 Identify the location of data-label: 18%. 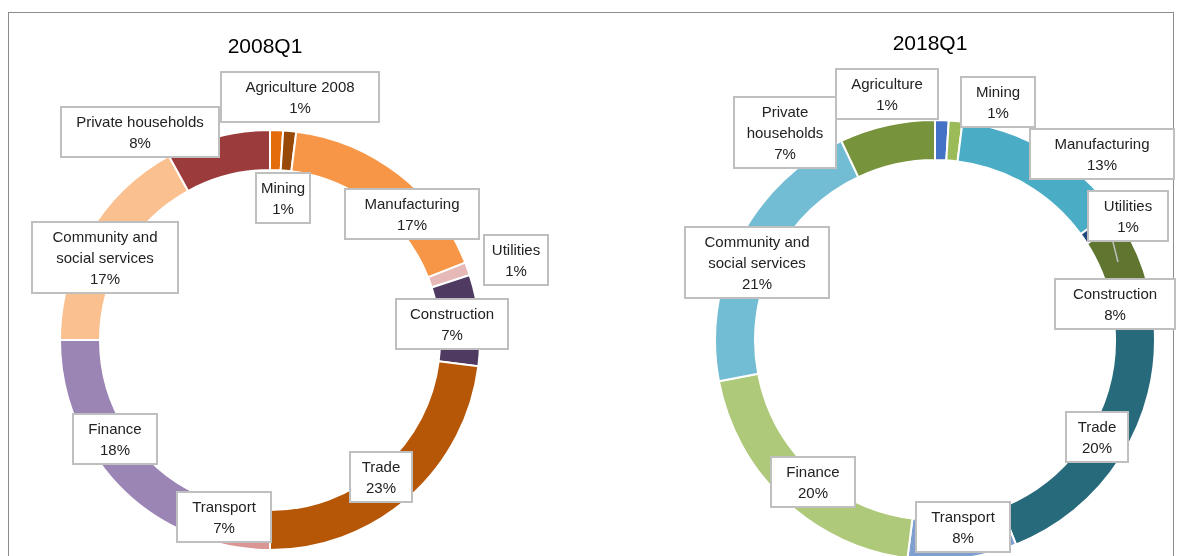
(115, 450).